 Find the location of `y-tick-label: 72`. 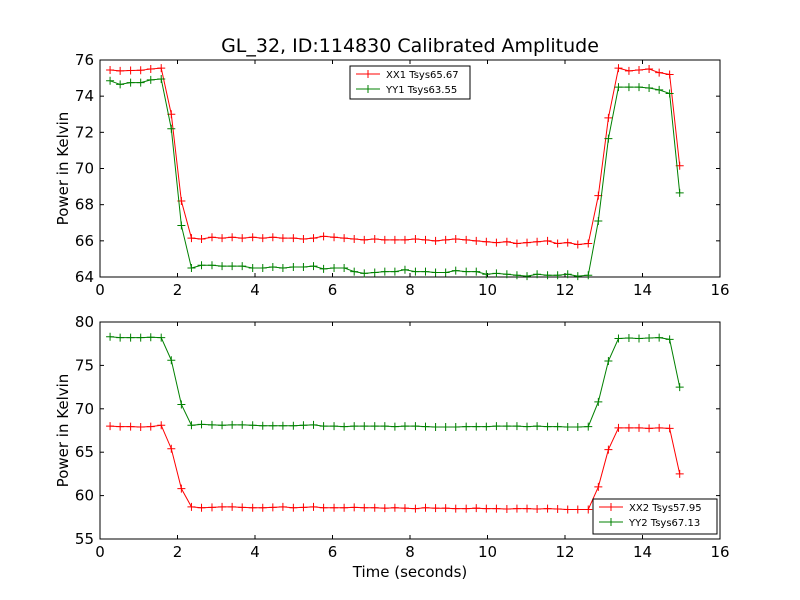

y-tick-label: 72 is located at coordinates (84, 132).